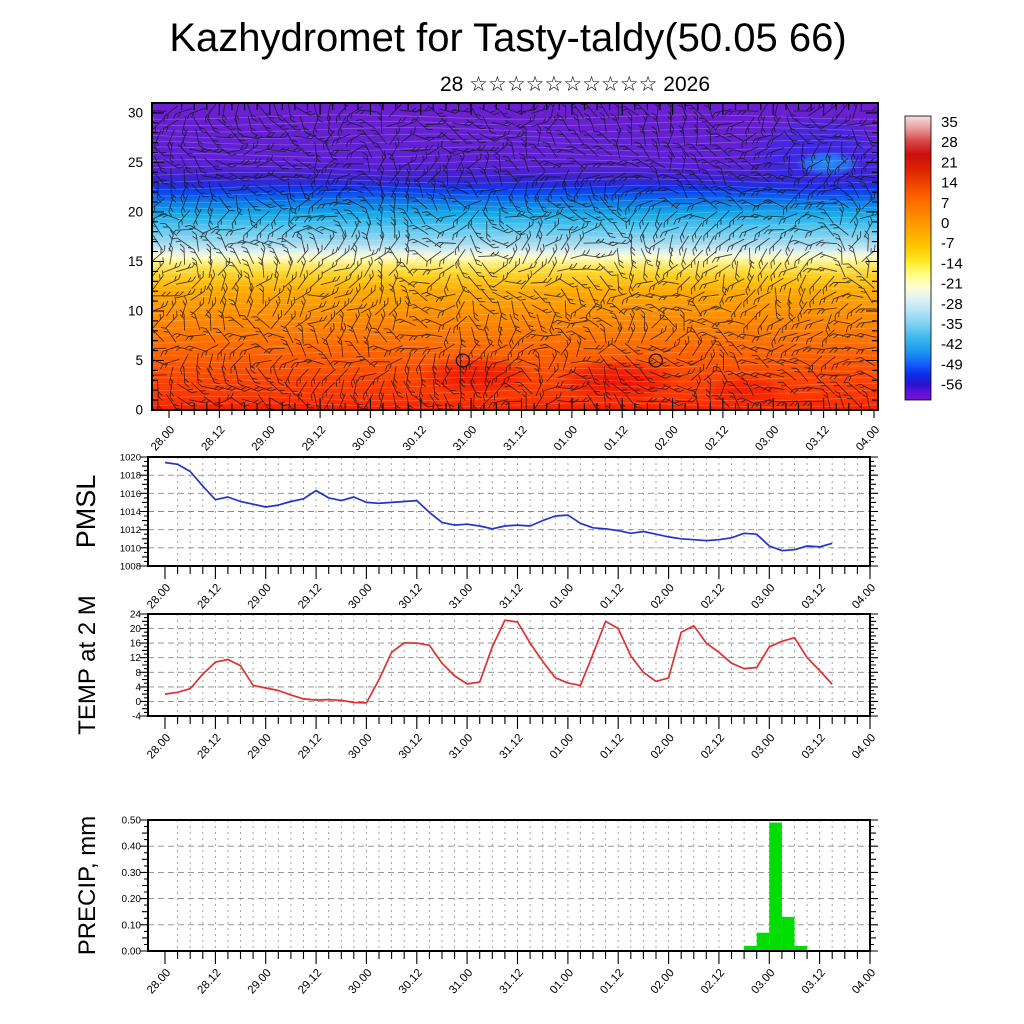  I want to click on colorbar-tick-label: -21, so click(952, 284).